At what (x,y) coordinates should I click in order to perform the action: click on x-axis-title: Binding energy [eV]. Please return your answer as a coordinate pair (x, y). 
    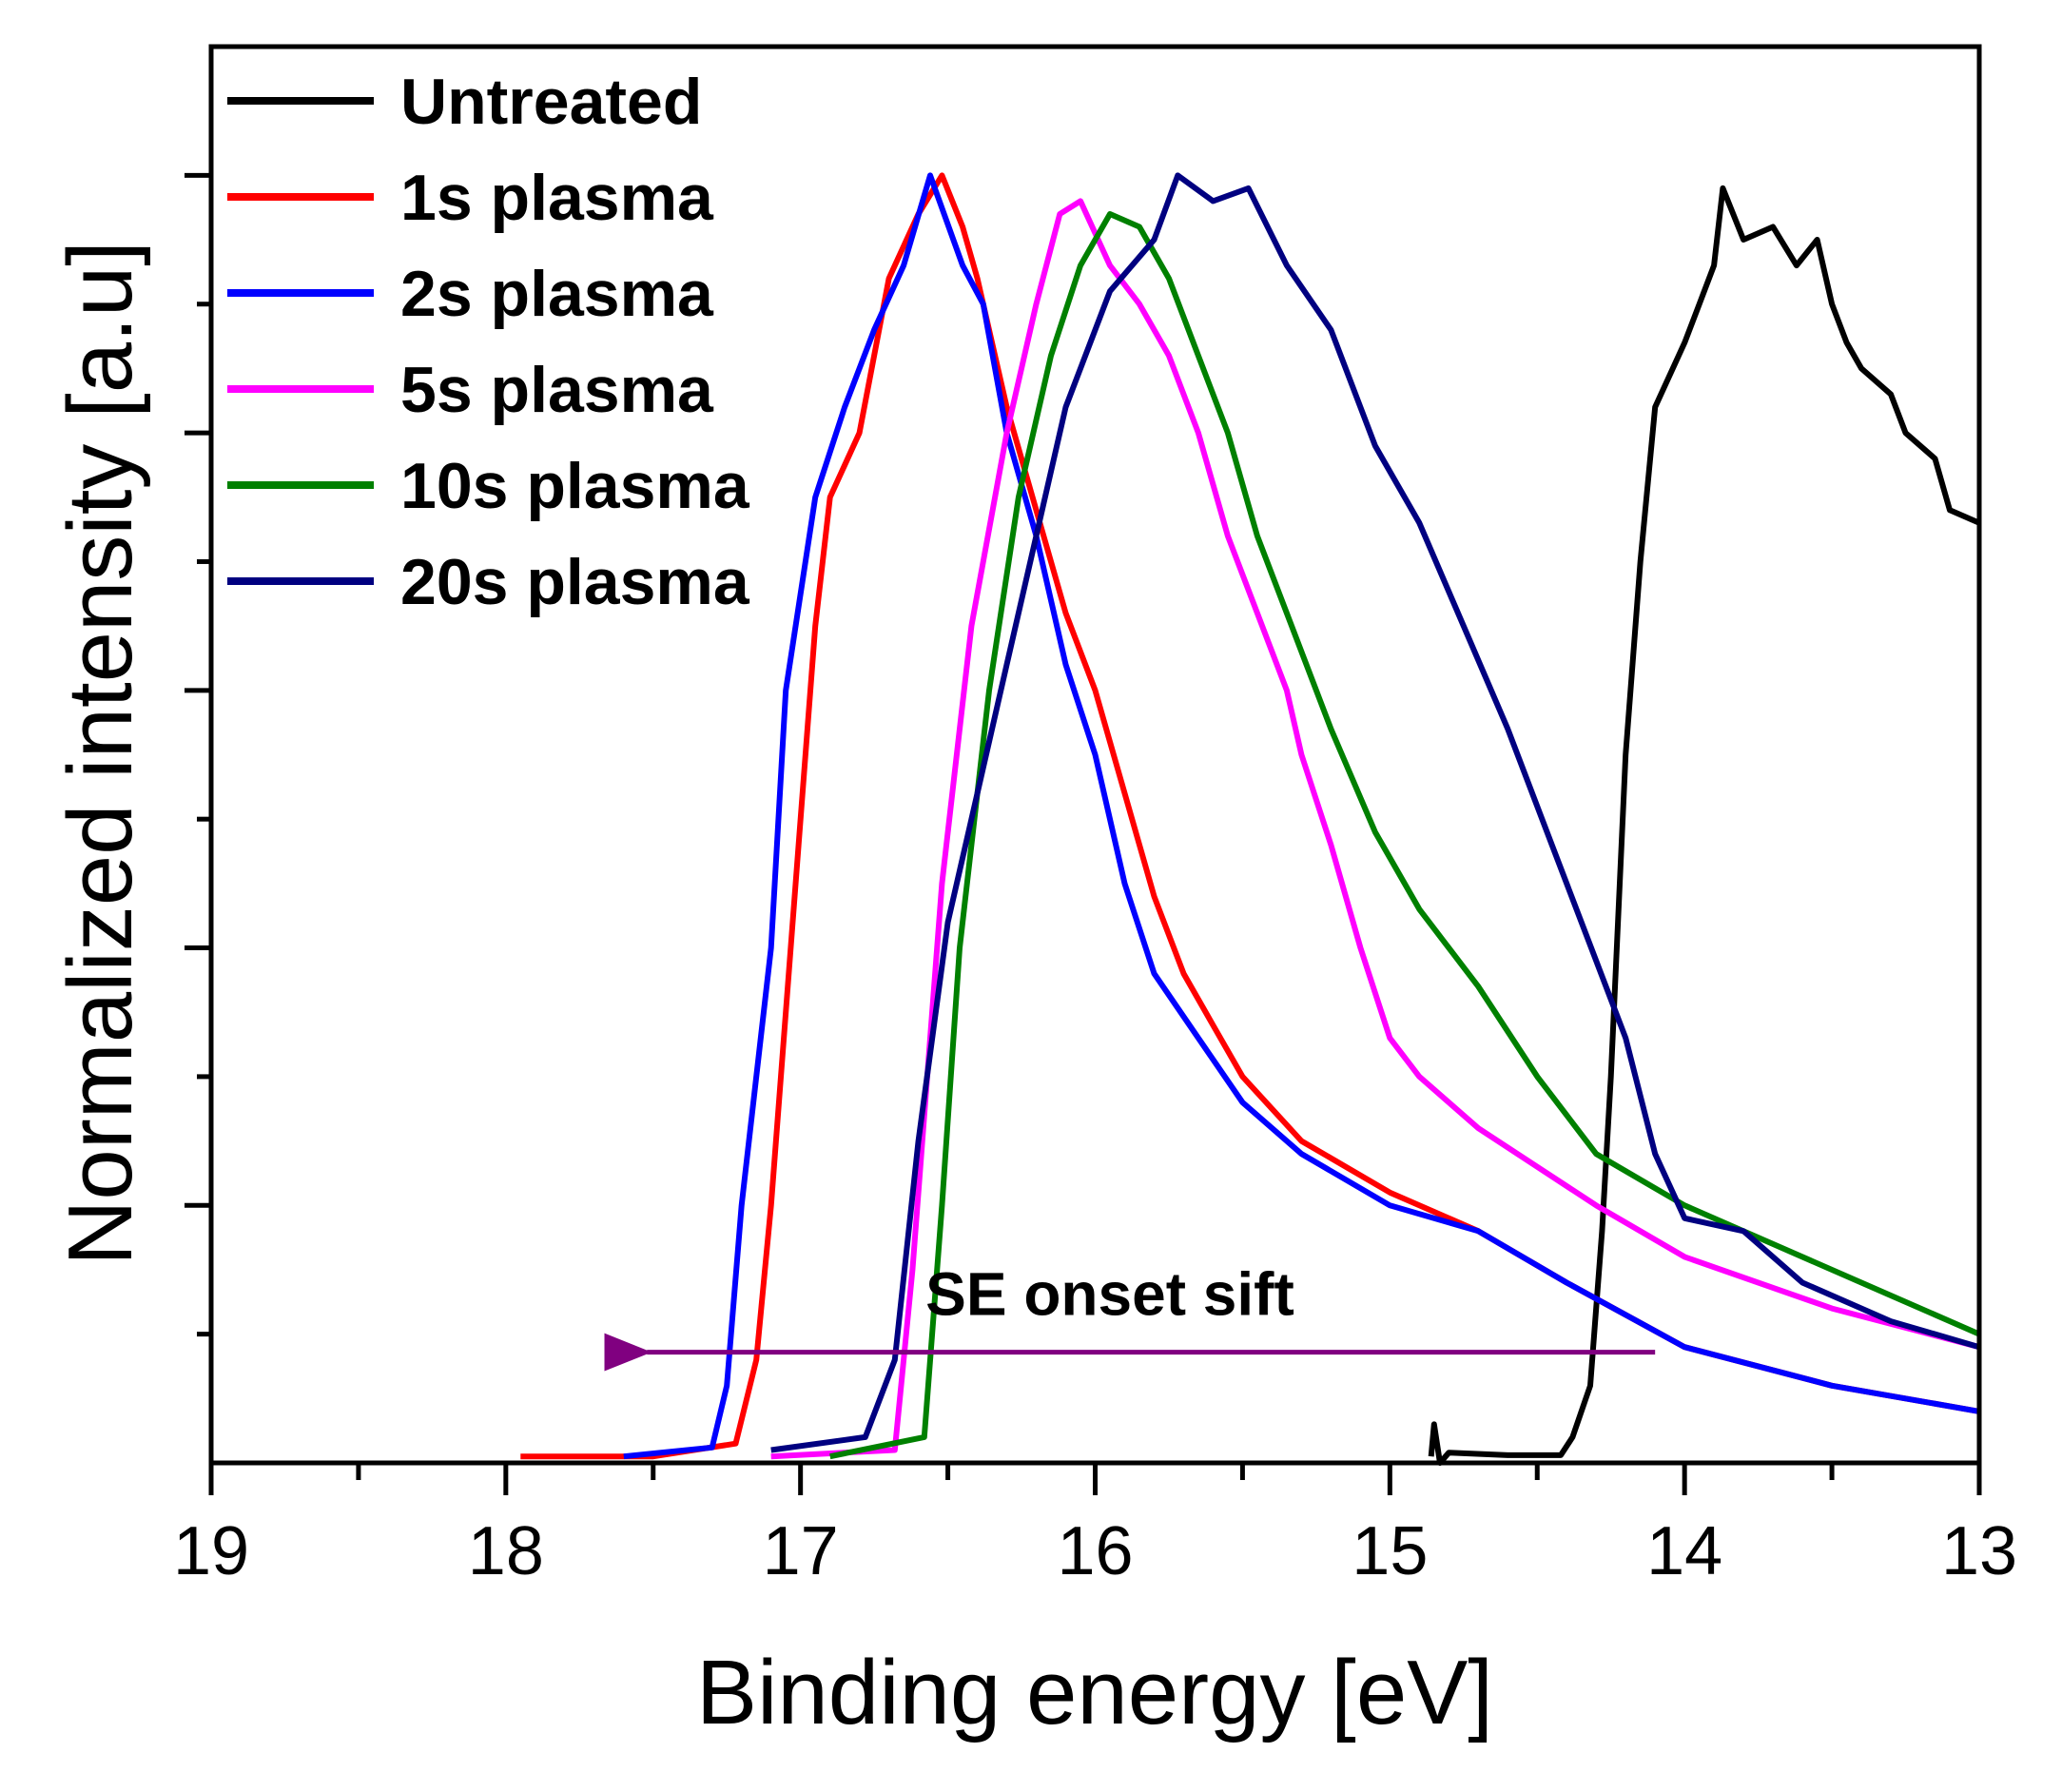
    Looking at the image, I should click on (1094, 1692).